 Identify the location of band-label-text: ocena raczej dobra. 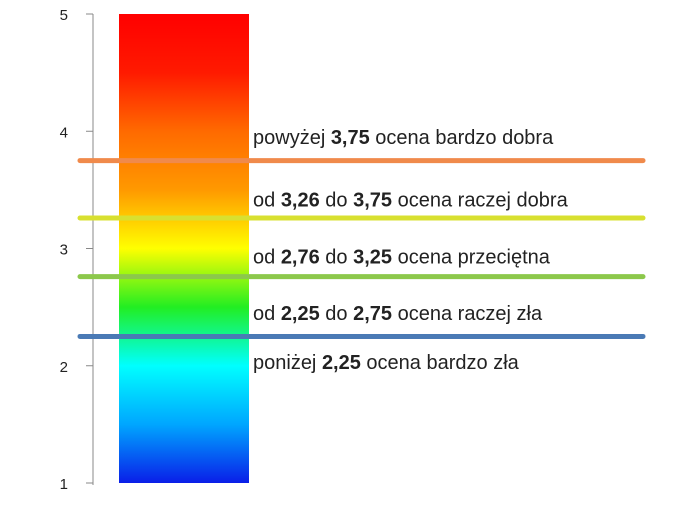
(480, 200).